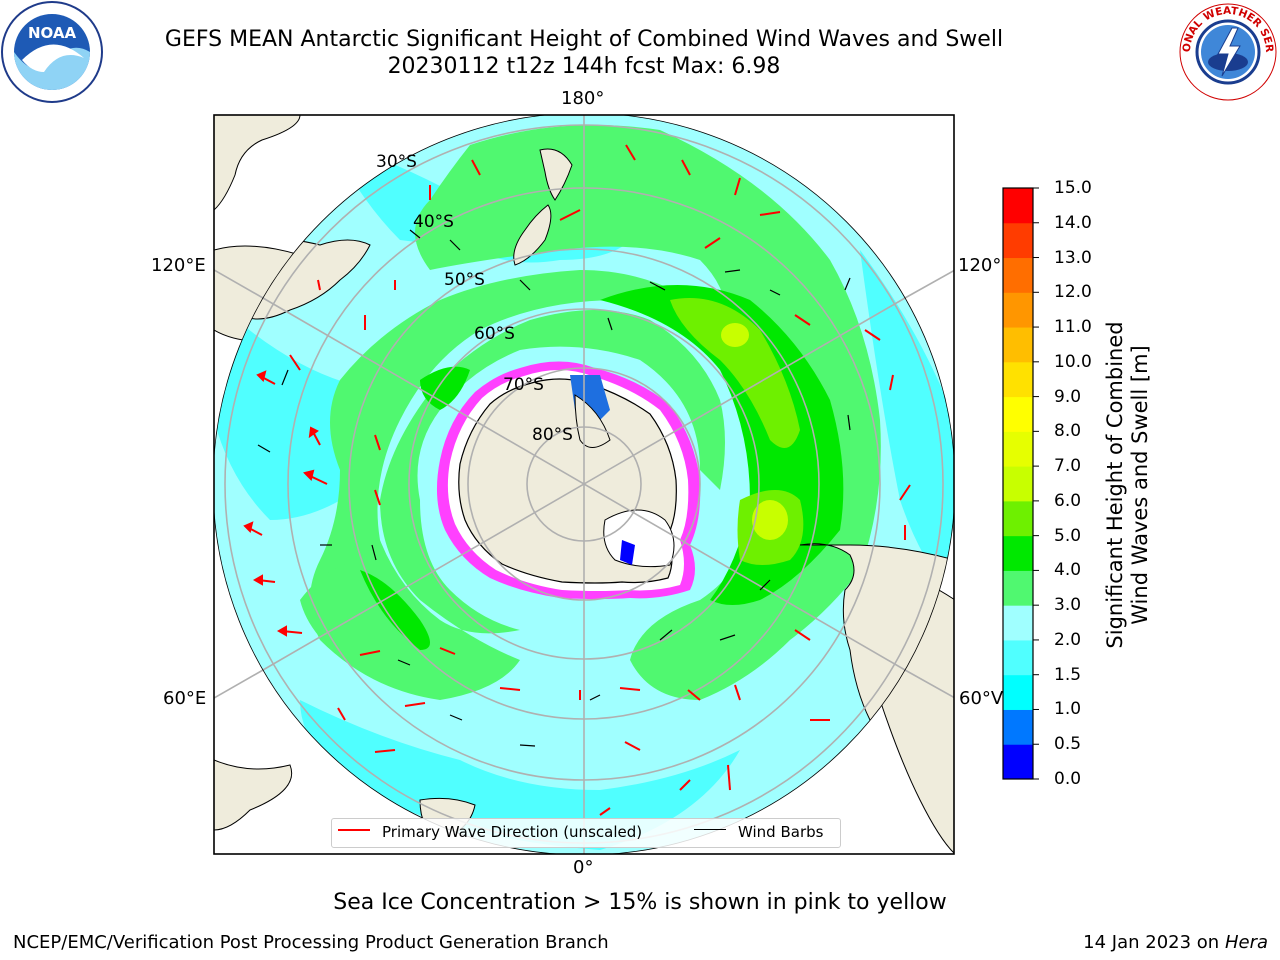  Describe the element at coordinates (494, 334) in the screenshot. I see `lat-label-60s: 60°S` at that location.